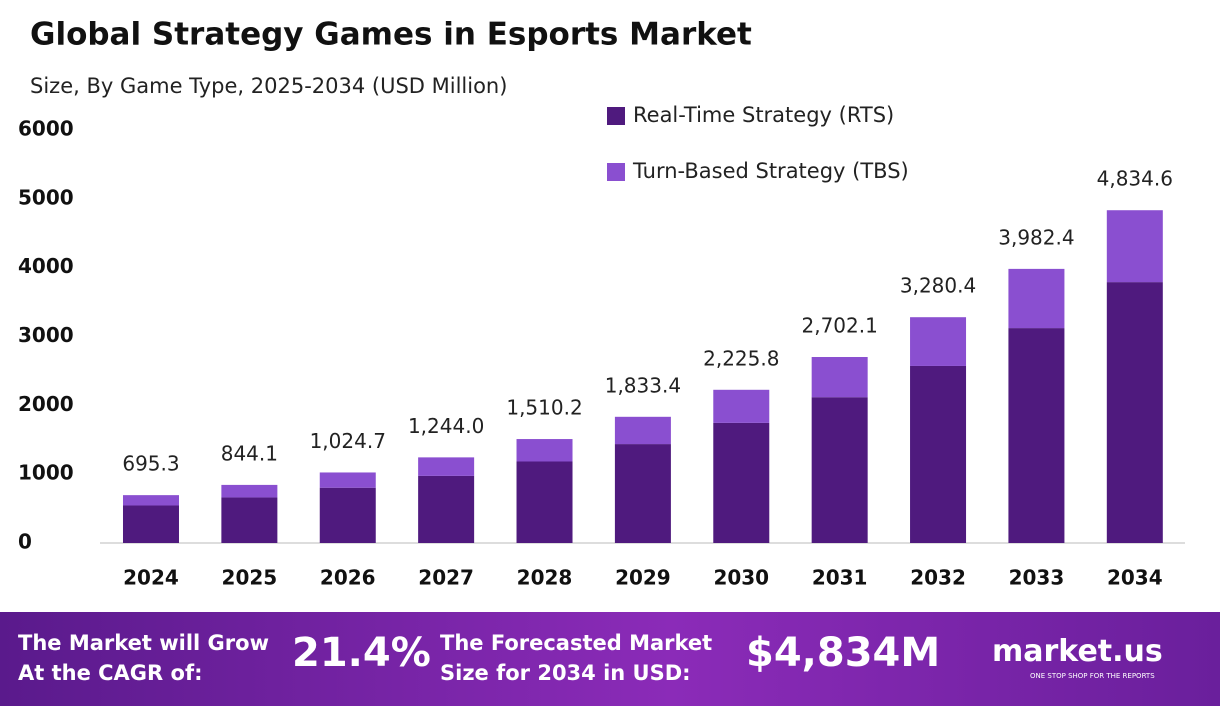 The width and height of the screenshot is (1220, 706). I want to click on y-tick-label: 1000, so click(46, 473).